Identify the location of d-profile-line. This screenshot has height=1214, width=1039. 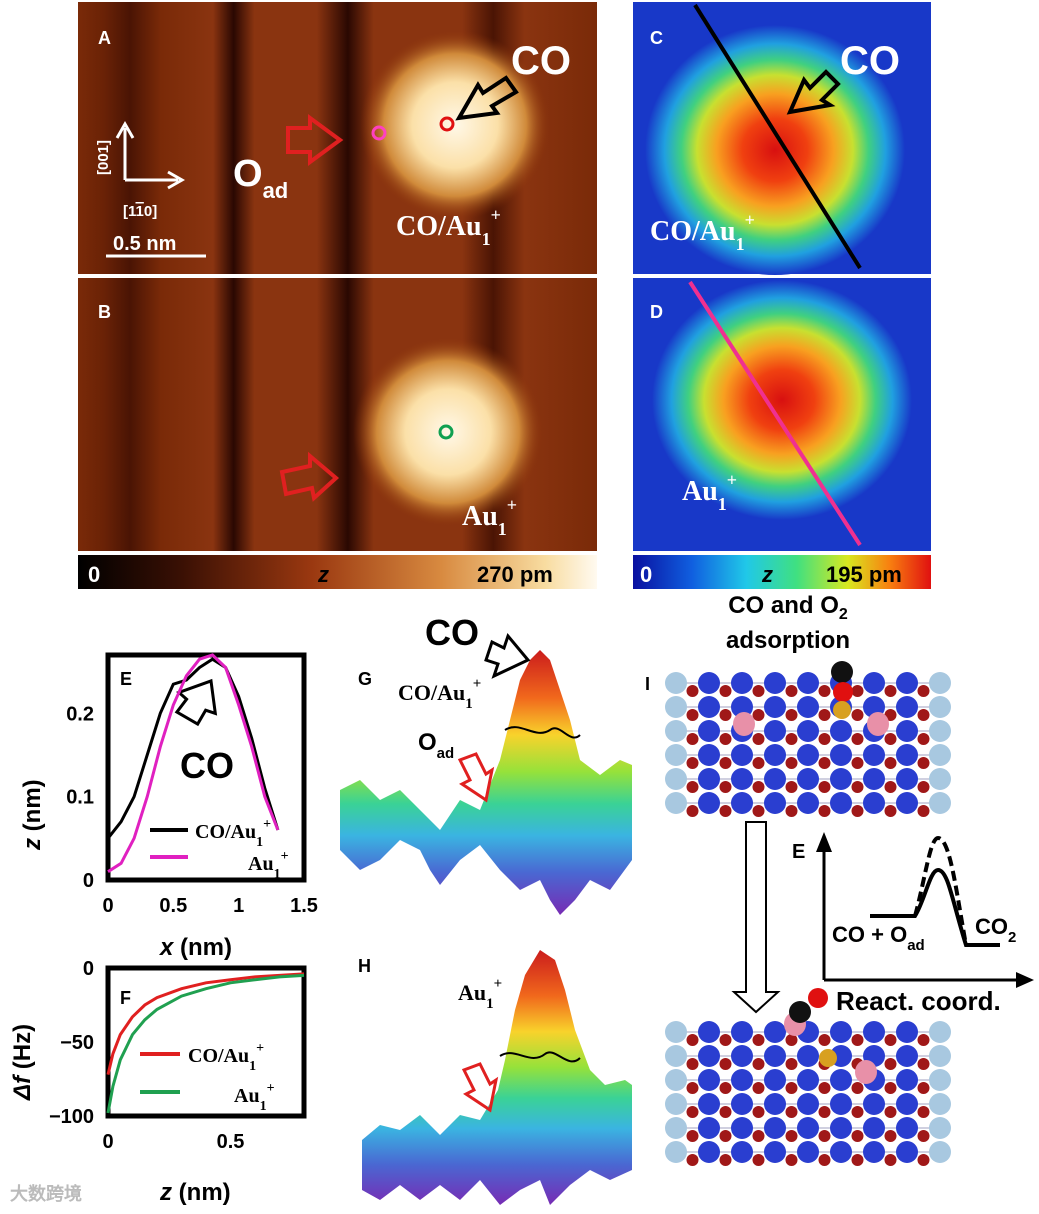
(775, 413).